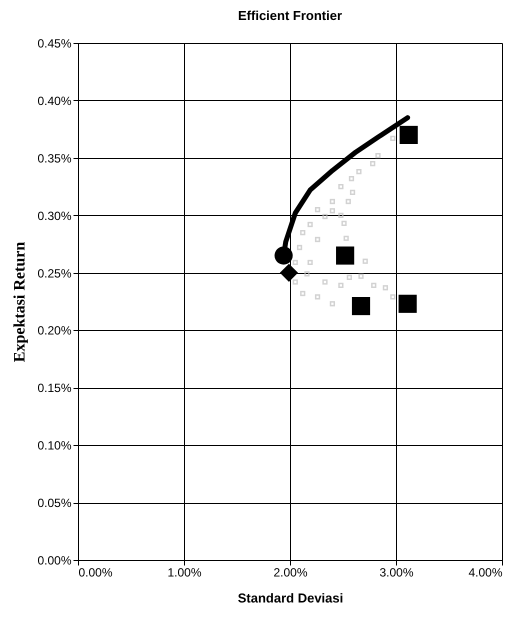  Describe the element at coordinates (54, 503) in the screenshot. I see `y-tick-label: 0.05%` at that location.